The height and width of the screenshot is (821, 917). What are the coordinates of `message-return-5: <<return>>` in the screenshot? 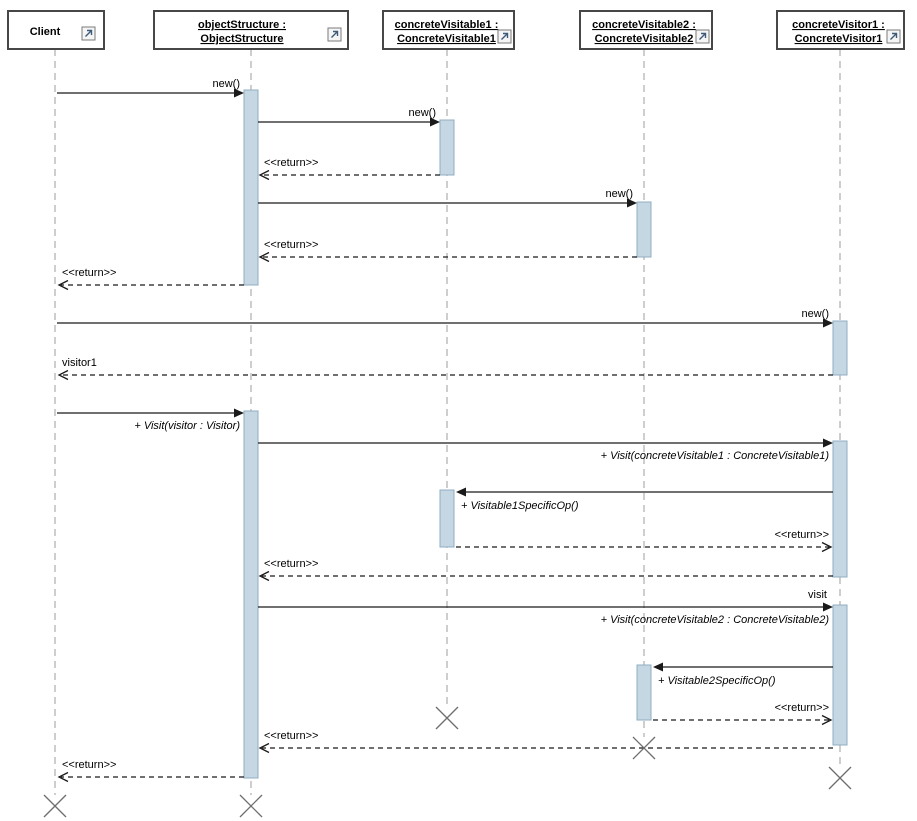 It's located at (150, 279).